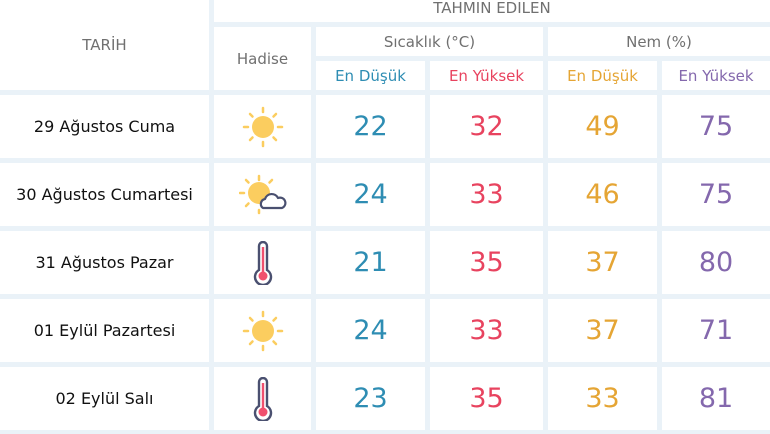  I want to click on row-date: 30 Ağustos Cumartesi, so click(104, 194).